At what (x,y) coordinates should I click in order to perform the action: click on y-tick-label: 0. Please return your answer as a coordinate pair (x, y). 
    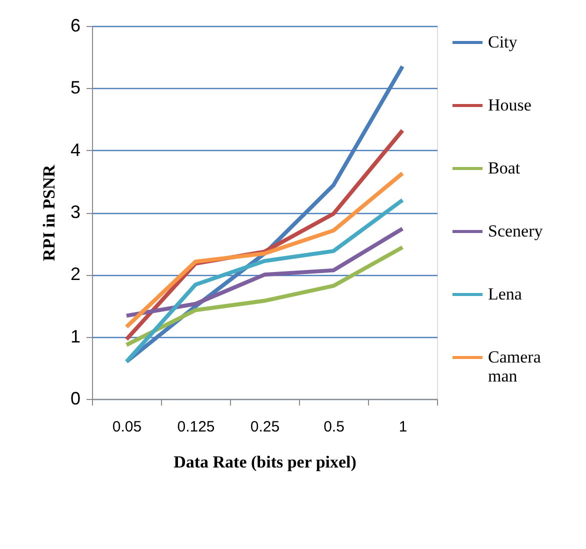
    Looking at the image, I should click on (75, 398).